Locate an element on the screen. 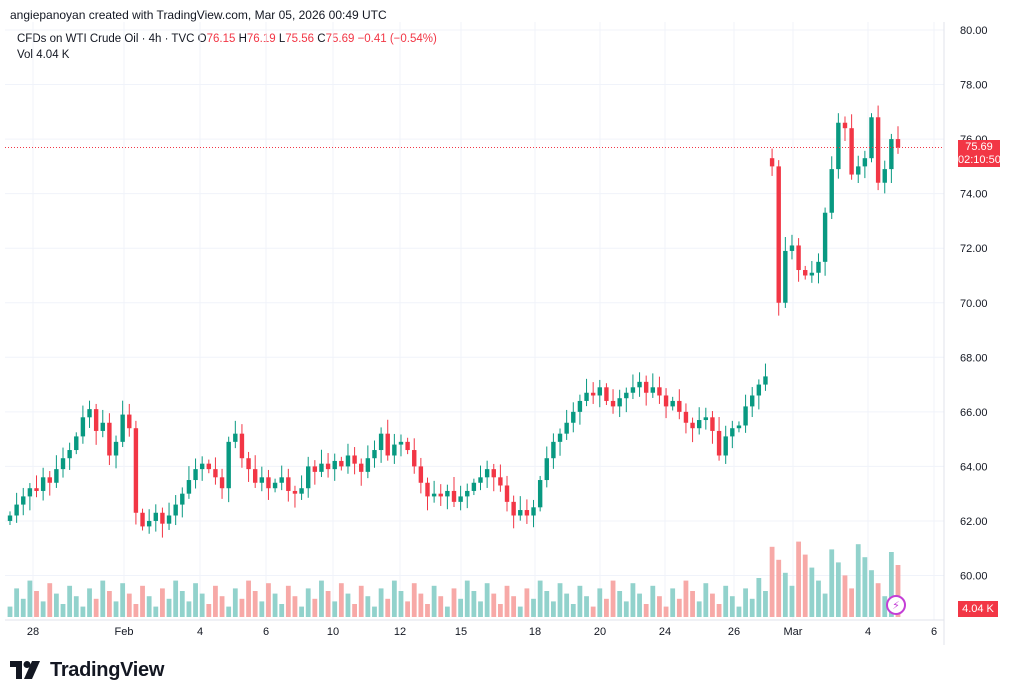  last-price-tag: 75.69 02:10:50 is located at coordinates (979, 153).